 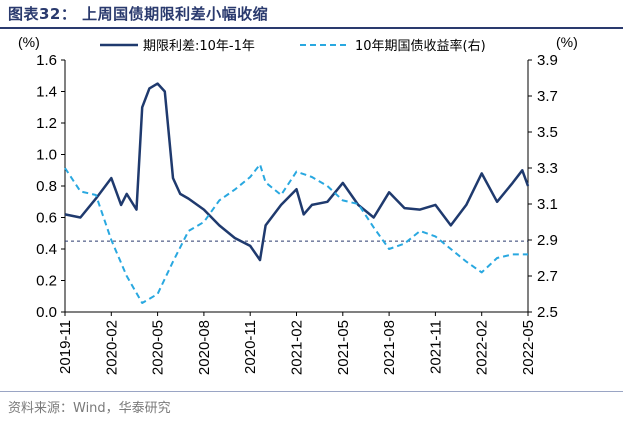 I want to click on right-tick-label: 2.5, so click(x=547, y=312).